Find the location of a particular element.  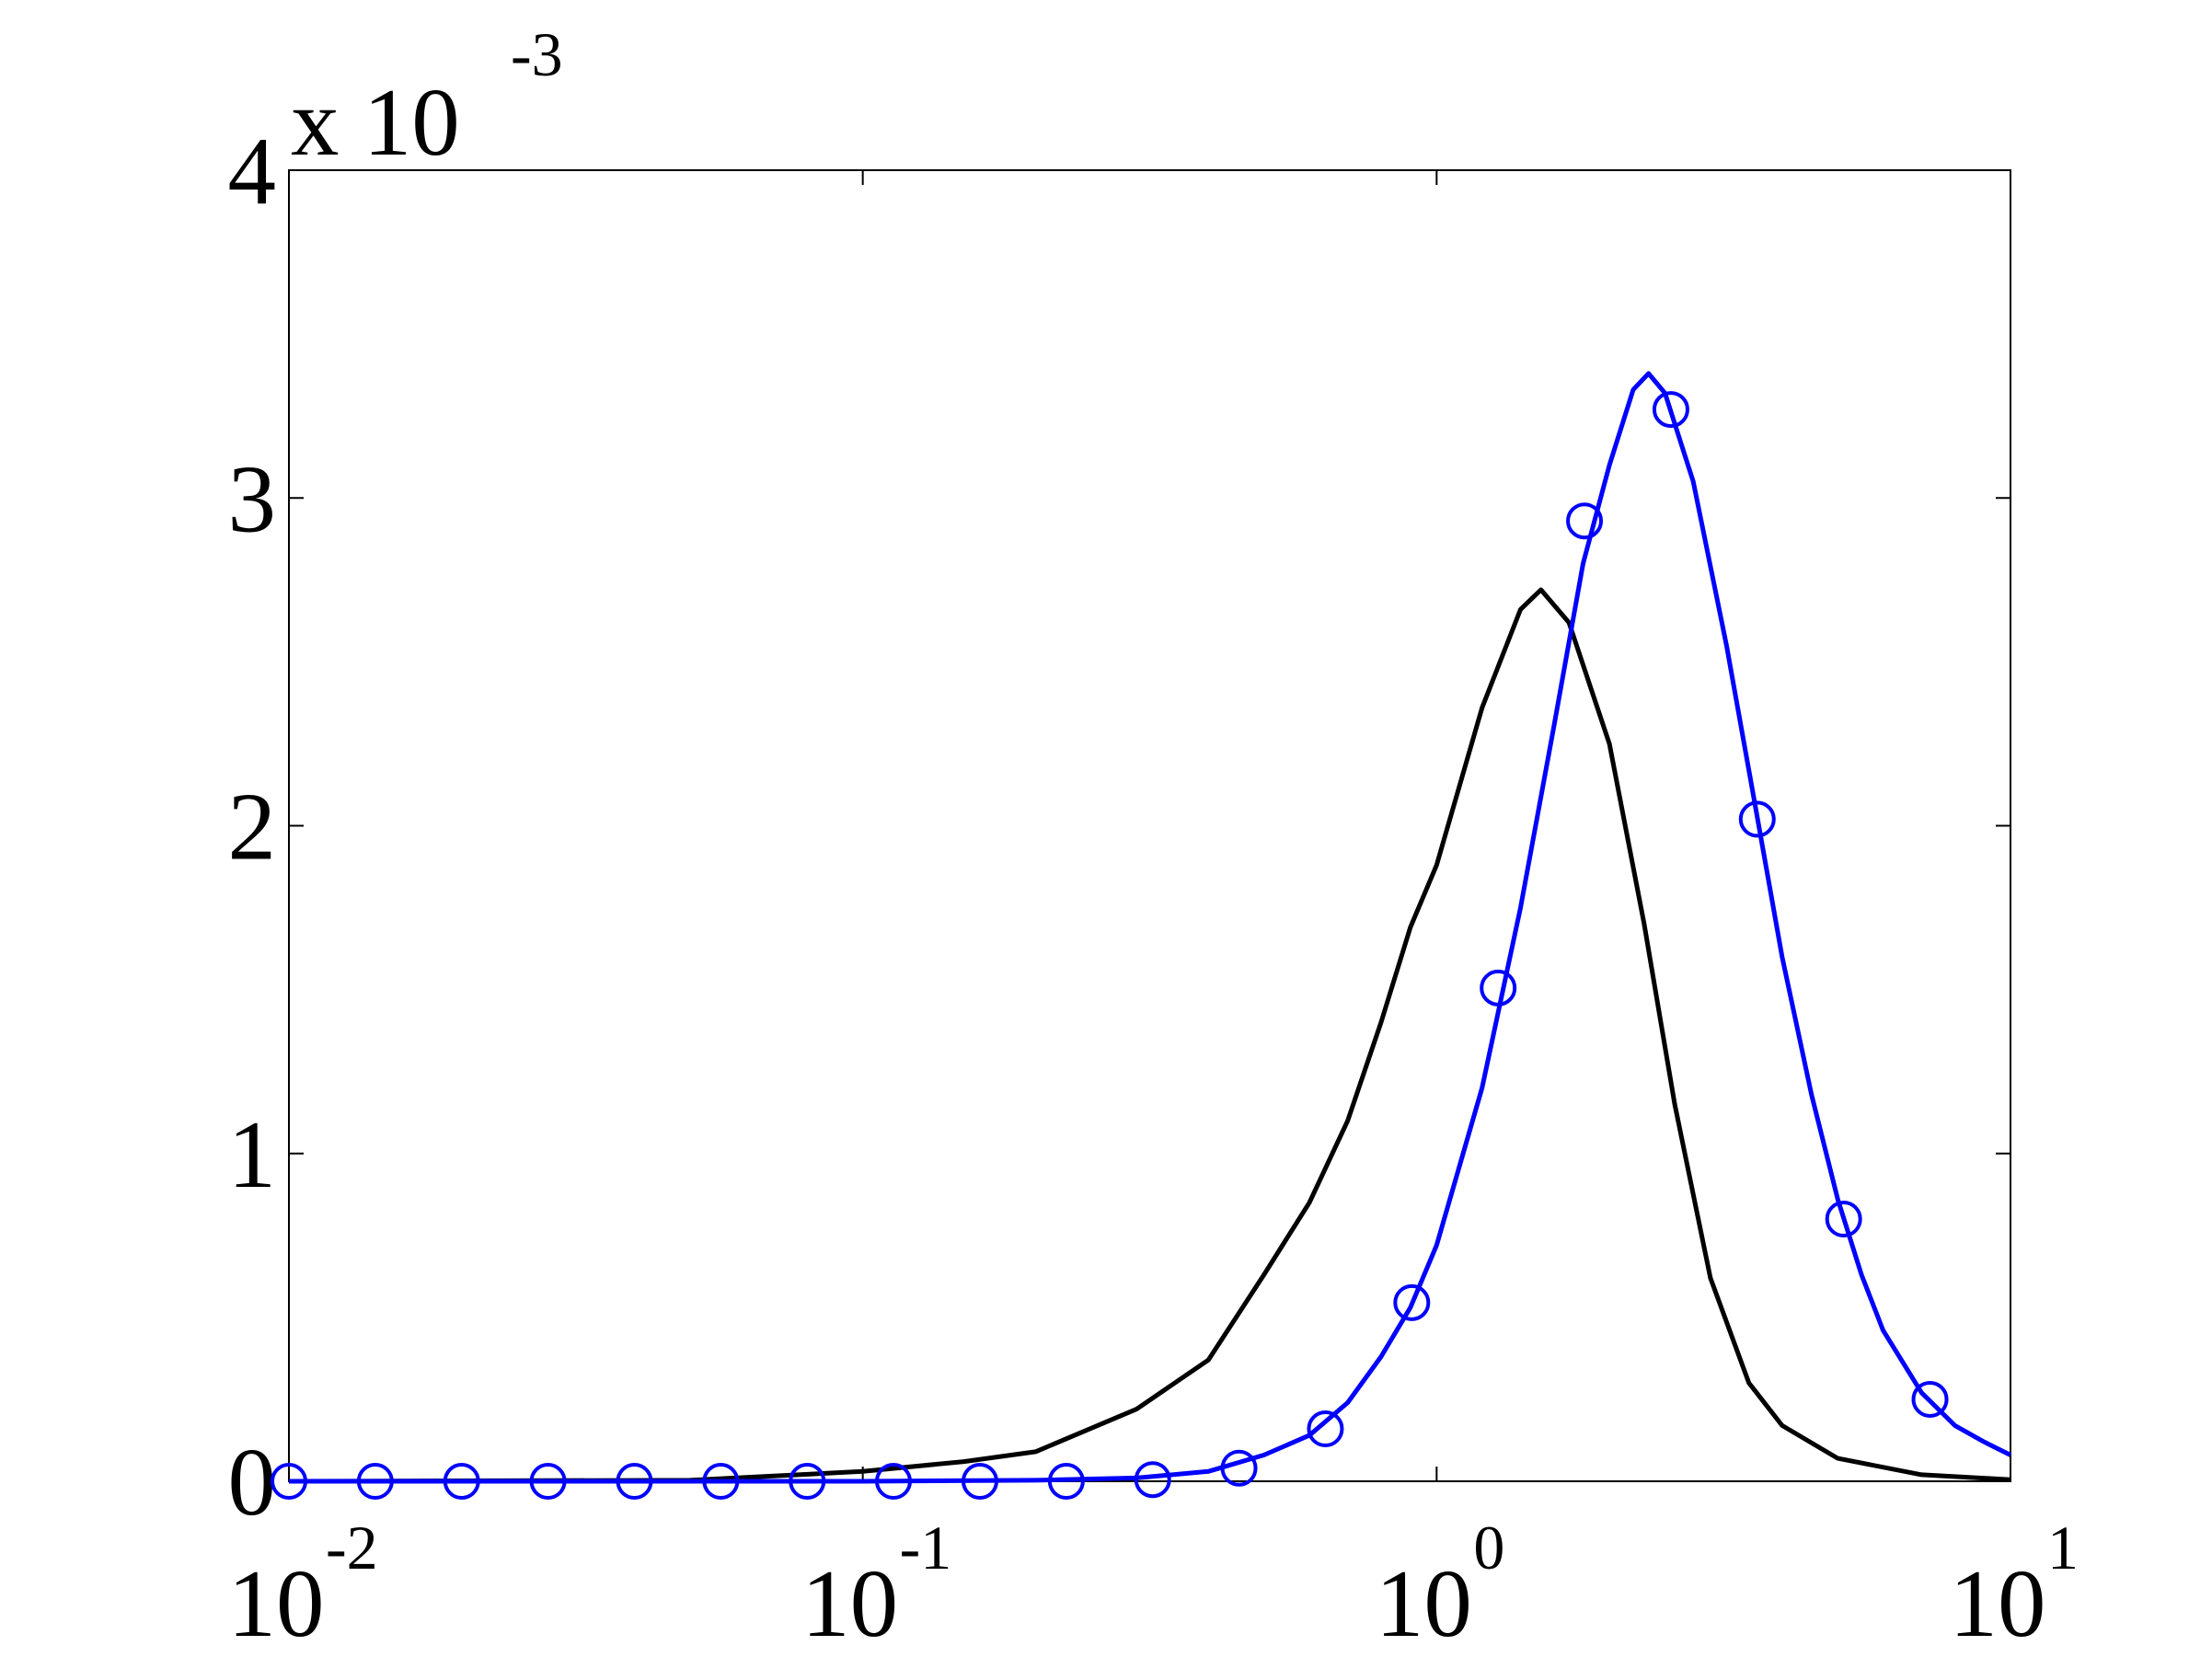

y-multiplier-exponent: -3 is located at coordinates (537, 54).